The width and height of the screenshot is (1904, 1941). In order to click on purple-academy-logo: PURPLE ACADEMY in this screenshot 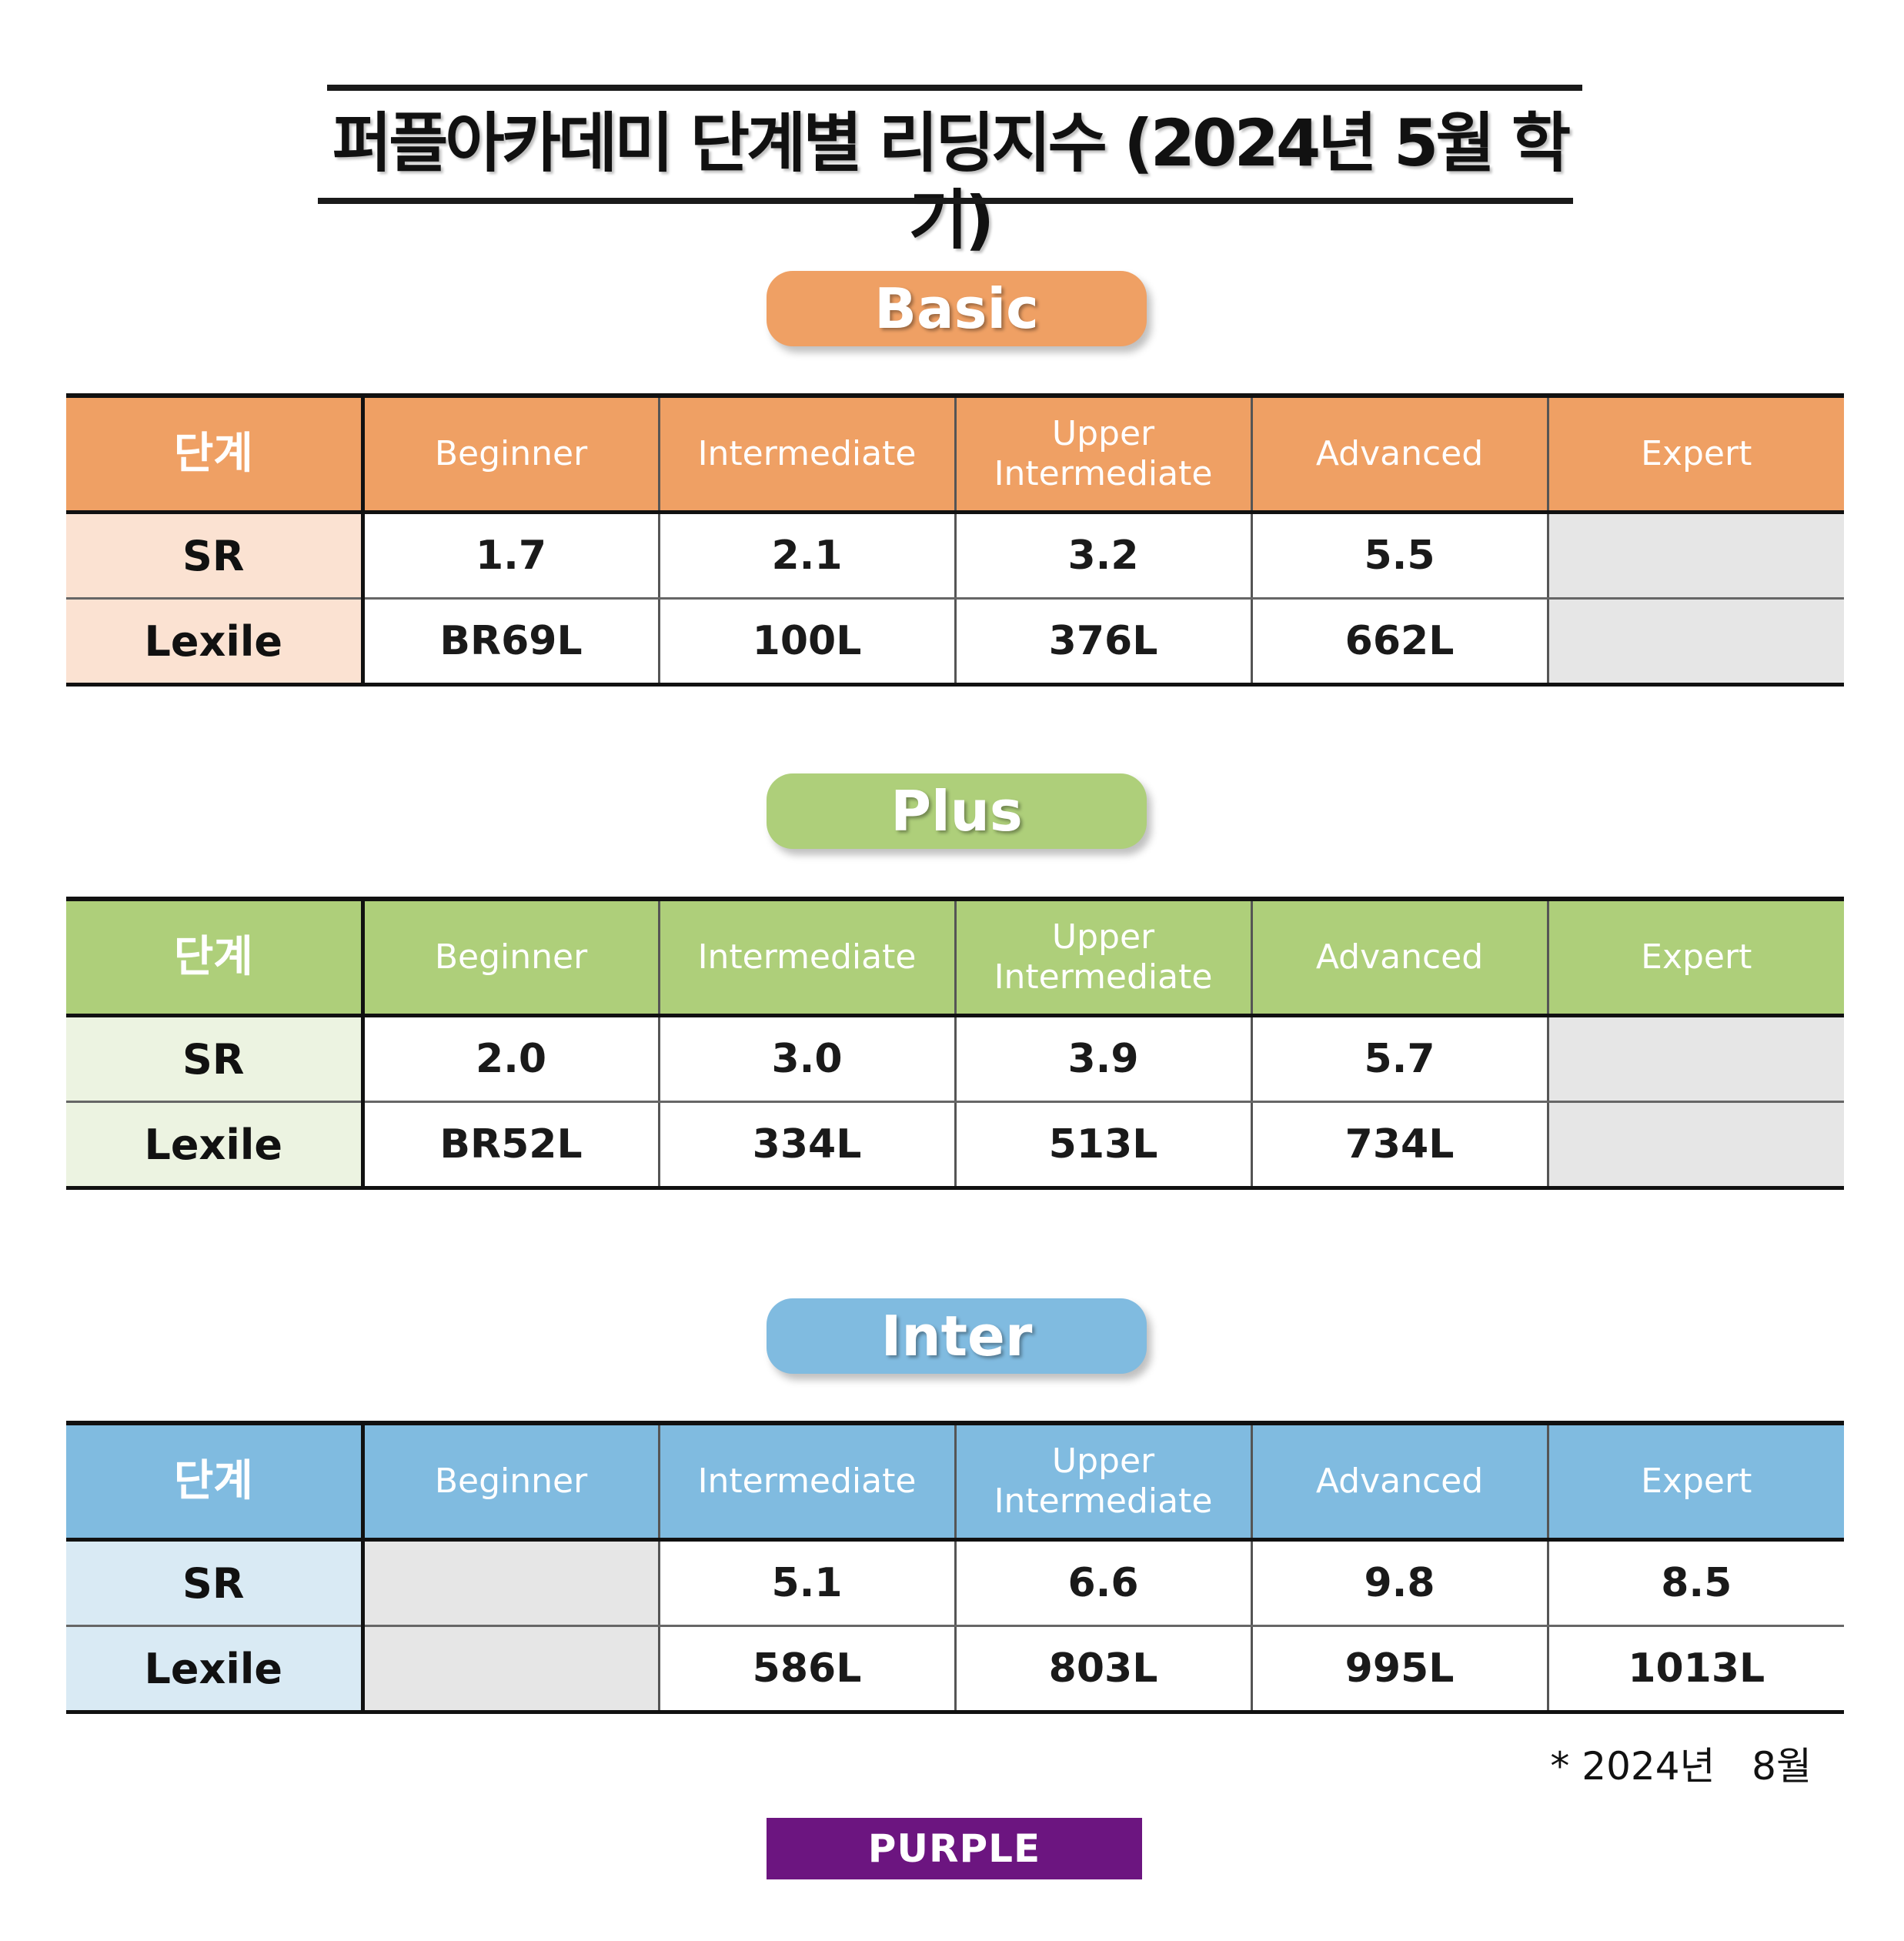, I will do `click(954, 1876)`.